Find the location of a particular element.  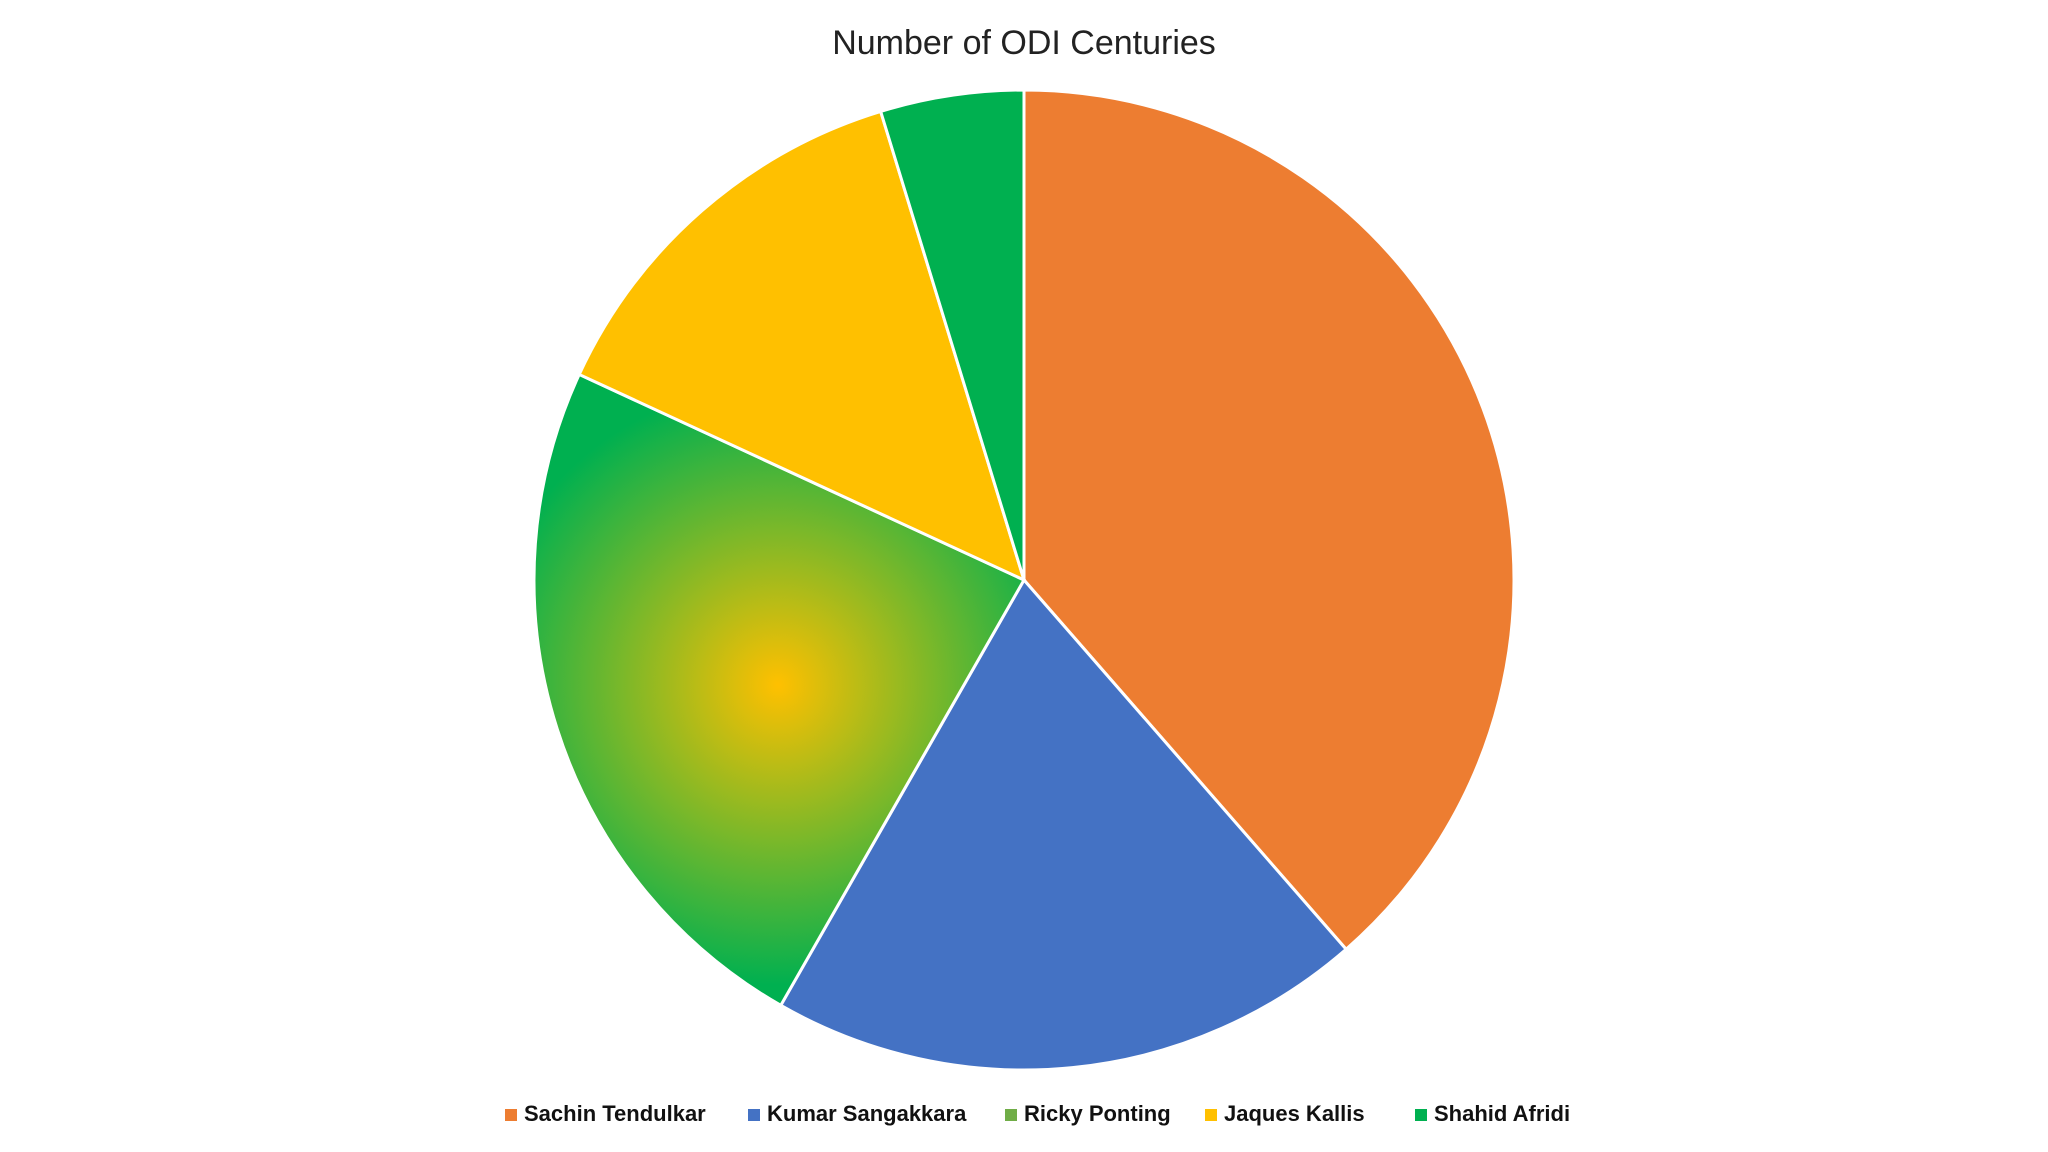

chart-title: Number of ODI Centuries is located at coordinates (1024, 43).